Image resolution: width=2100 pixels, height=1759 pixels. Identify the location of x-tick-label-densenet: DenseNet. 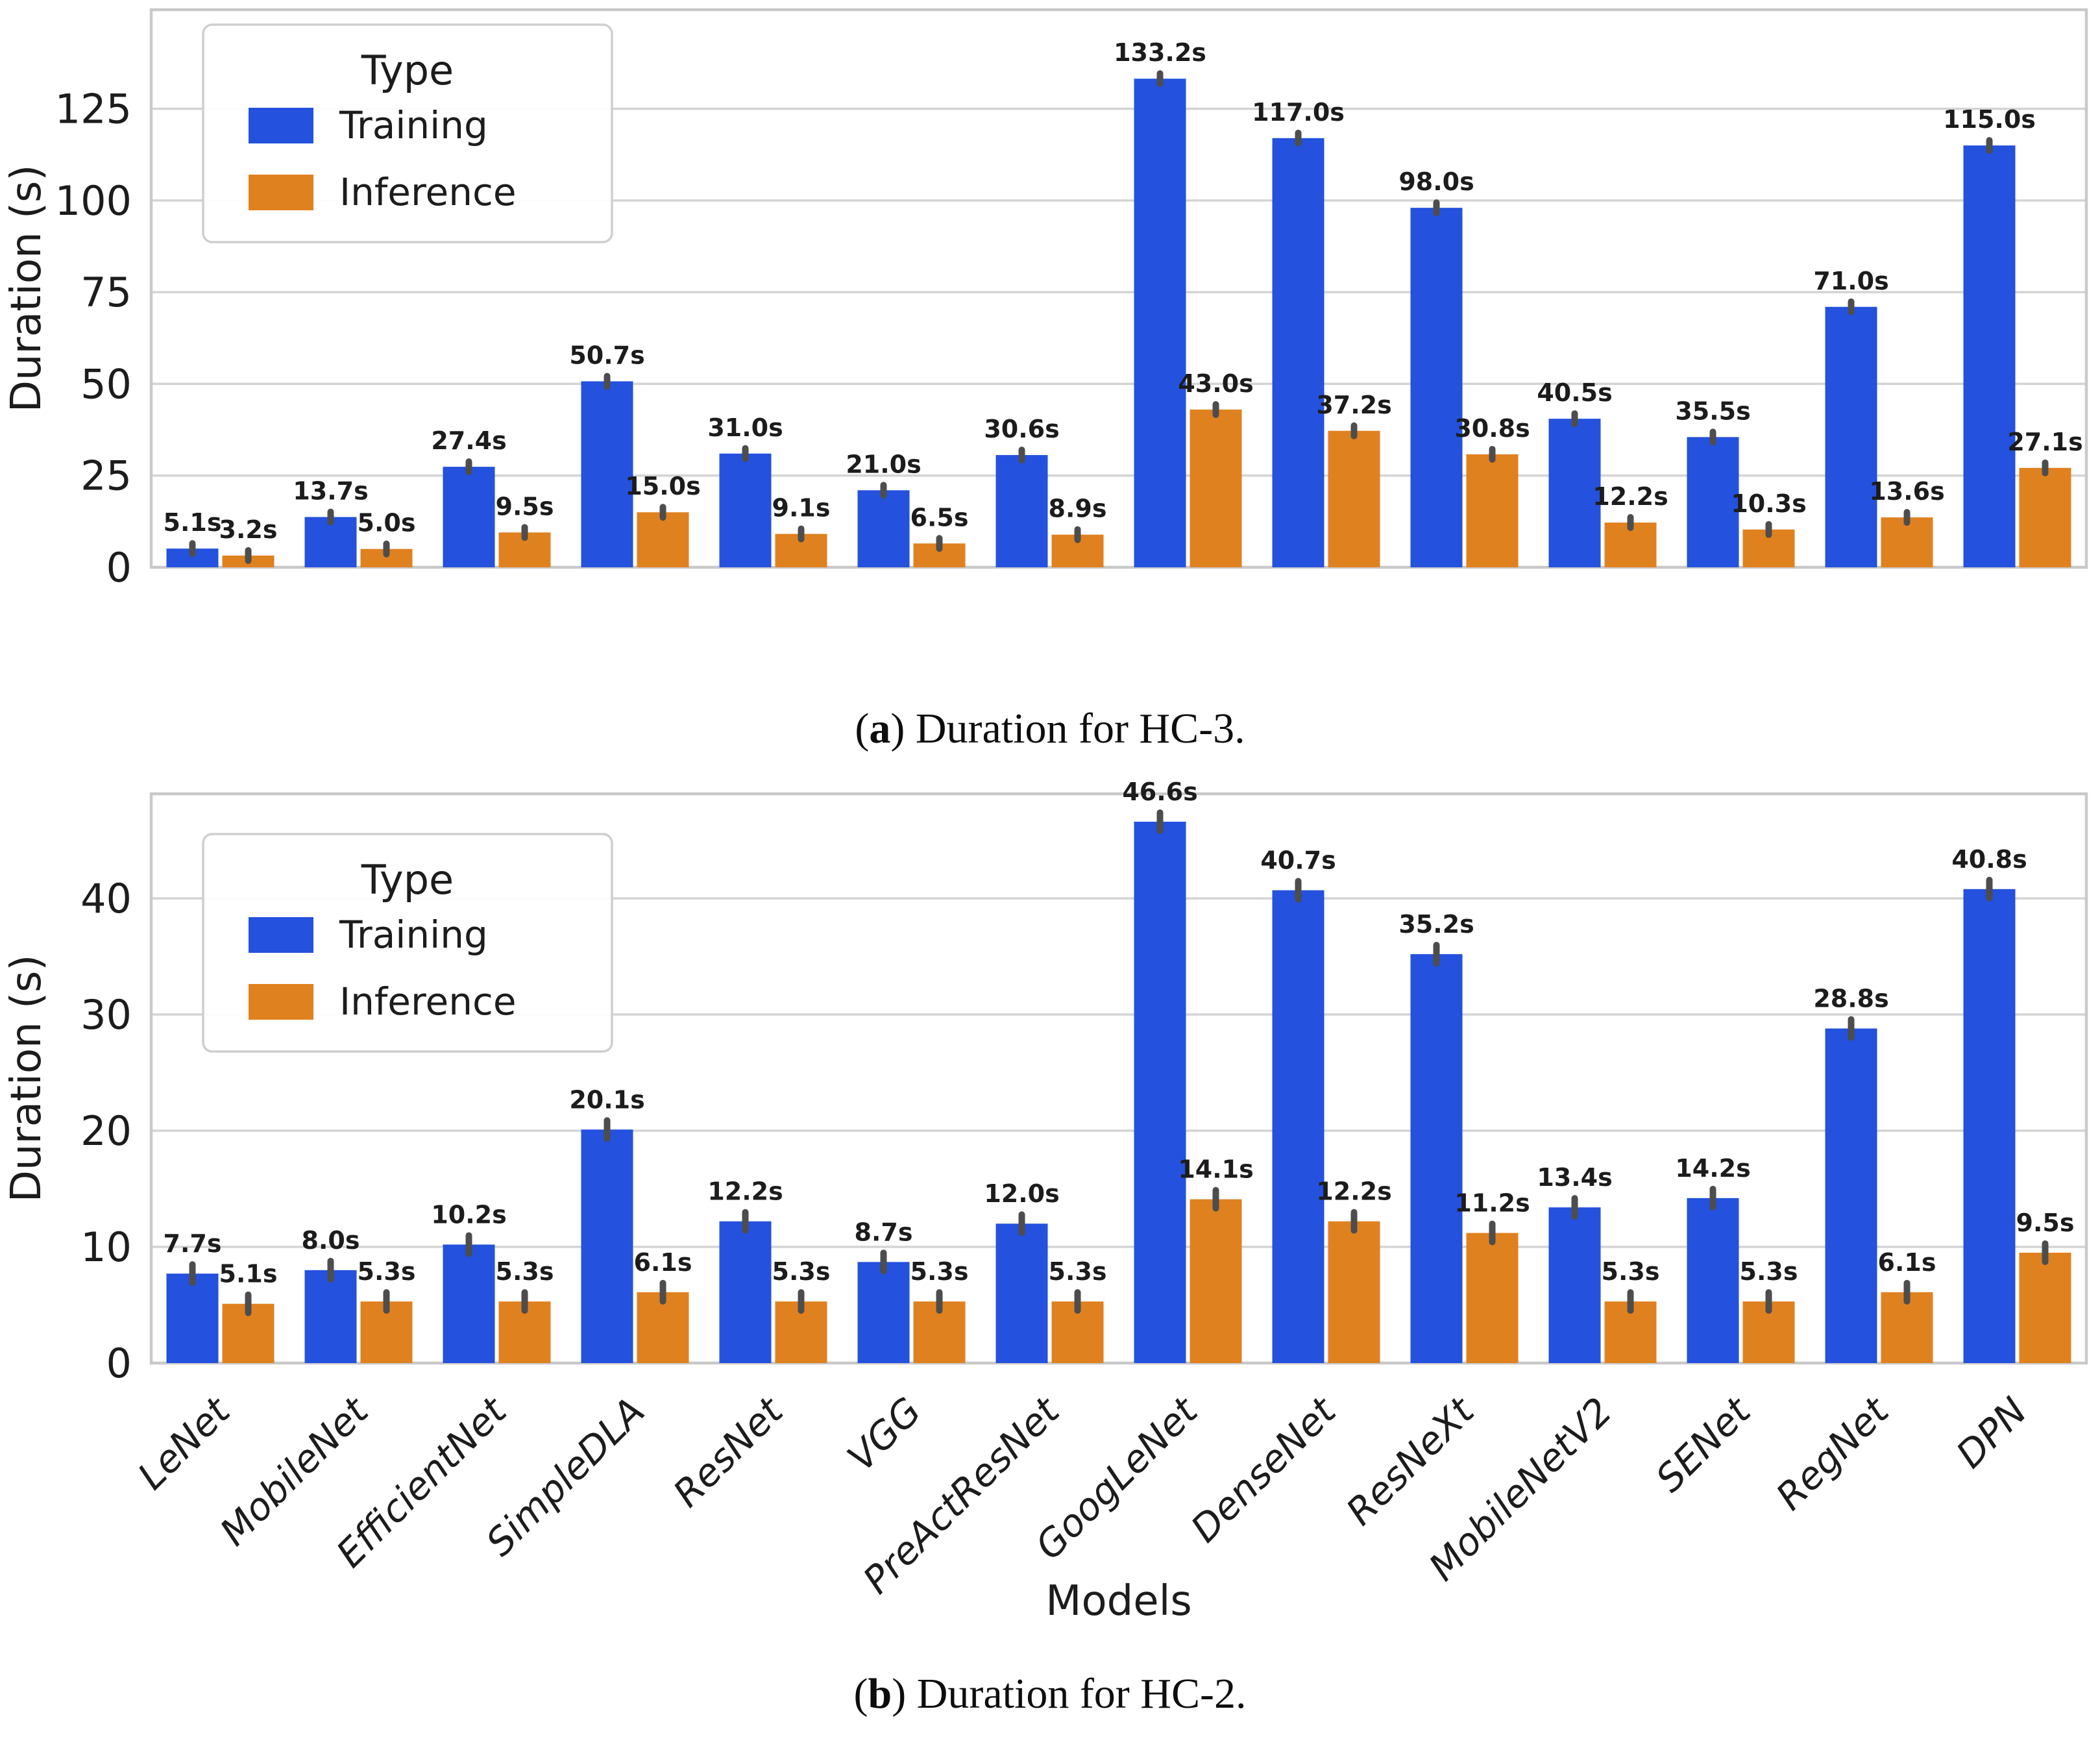
(1263, 1469).